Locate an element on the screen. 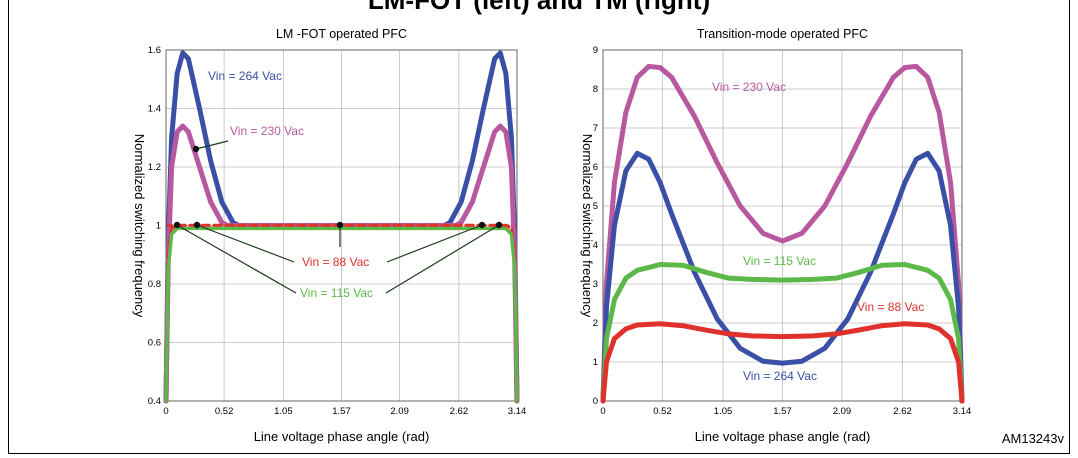 Image resolution: width=1078 pixels, height=458 pixels. y-tick-label: 0.6 is located at coordinates (154, 343).